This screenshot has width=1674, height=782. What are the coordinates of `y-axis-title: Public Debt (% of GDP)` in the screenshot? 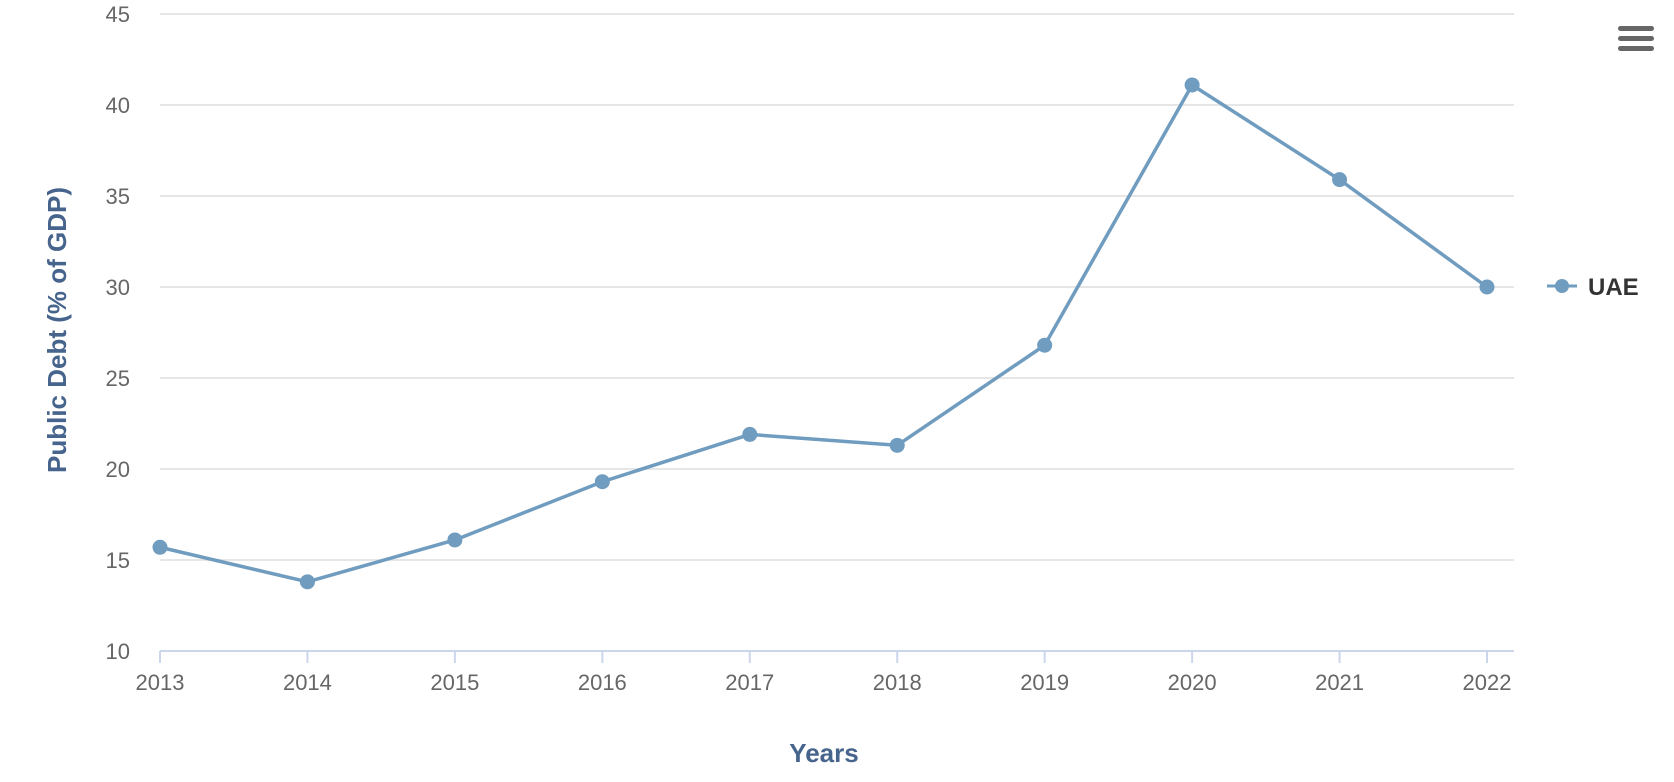 It's located at (57, 330).